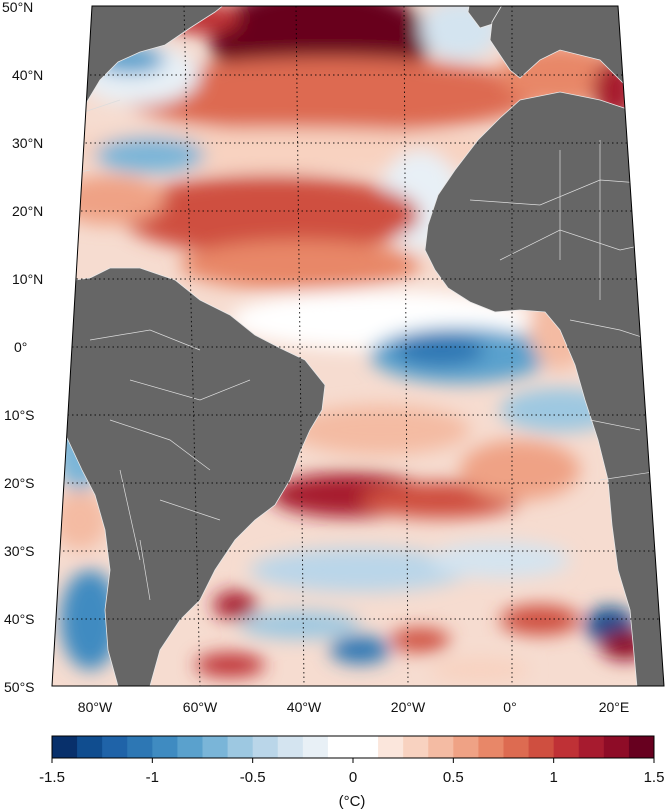 This screenshot has width=666, height=812. I want to click on lat-label: 20°S, so click(19, 483).